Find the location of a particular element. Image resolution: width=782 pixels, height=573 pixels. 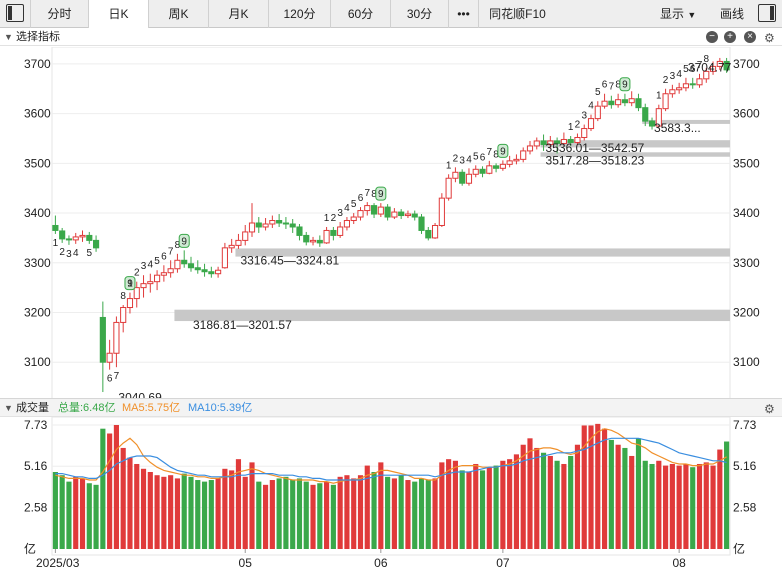

tab-8: 同花顺F10 is located at coordinates (517, 14).